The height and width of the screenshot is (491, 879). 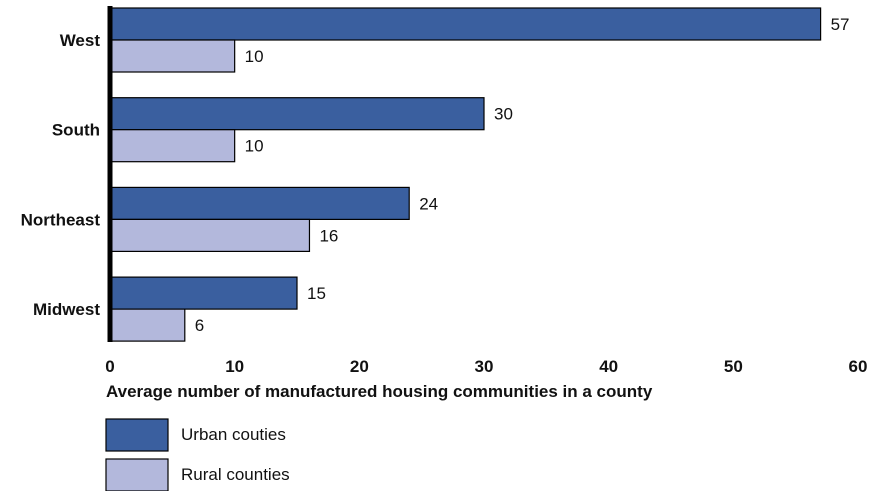 What do you see at coordinates (197, 454) in the screenshot?
I see `legend: Urban couties Rural counties` at bounding box center [197, 454].